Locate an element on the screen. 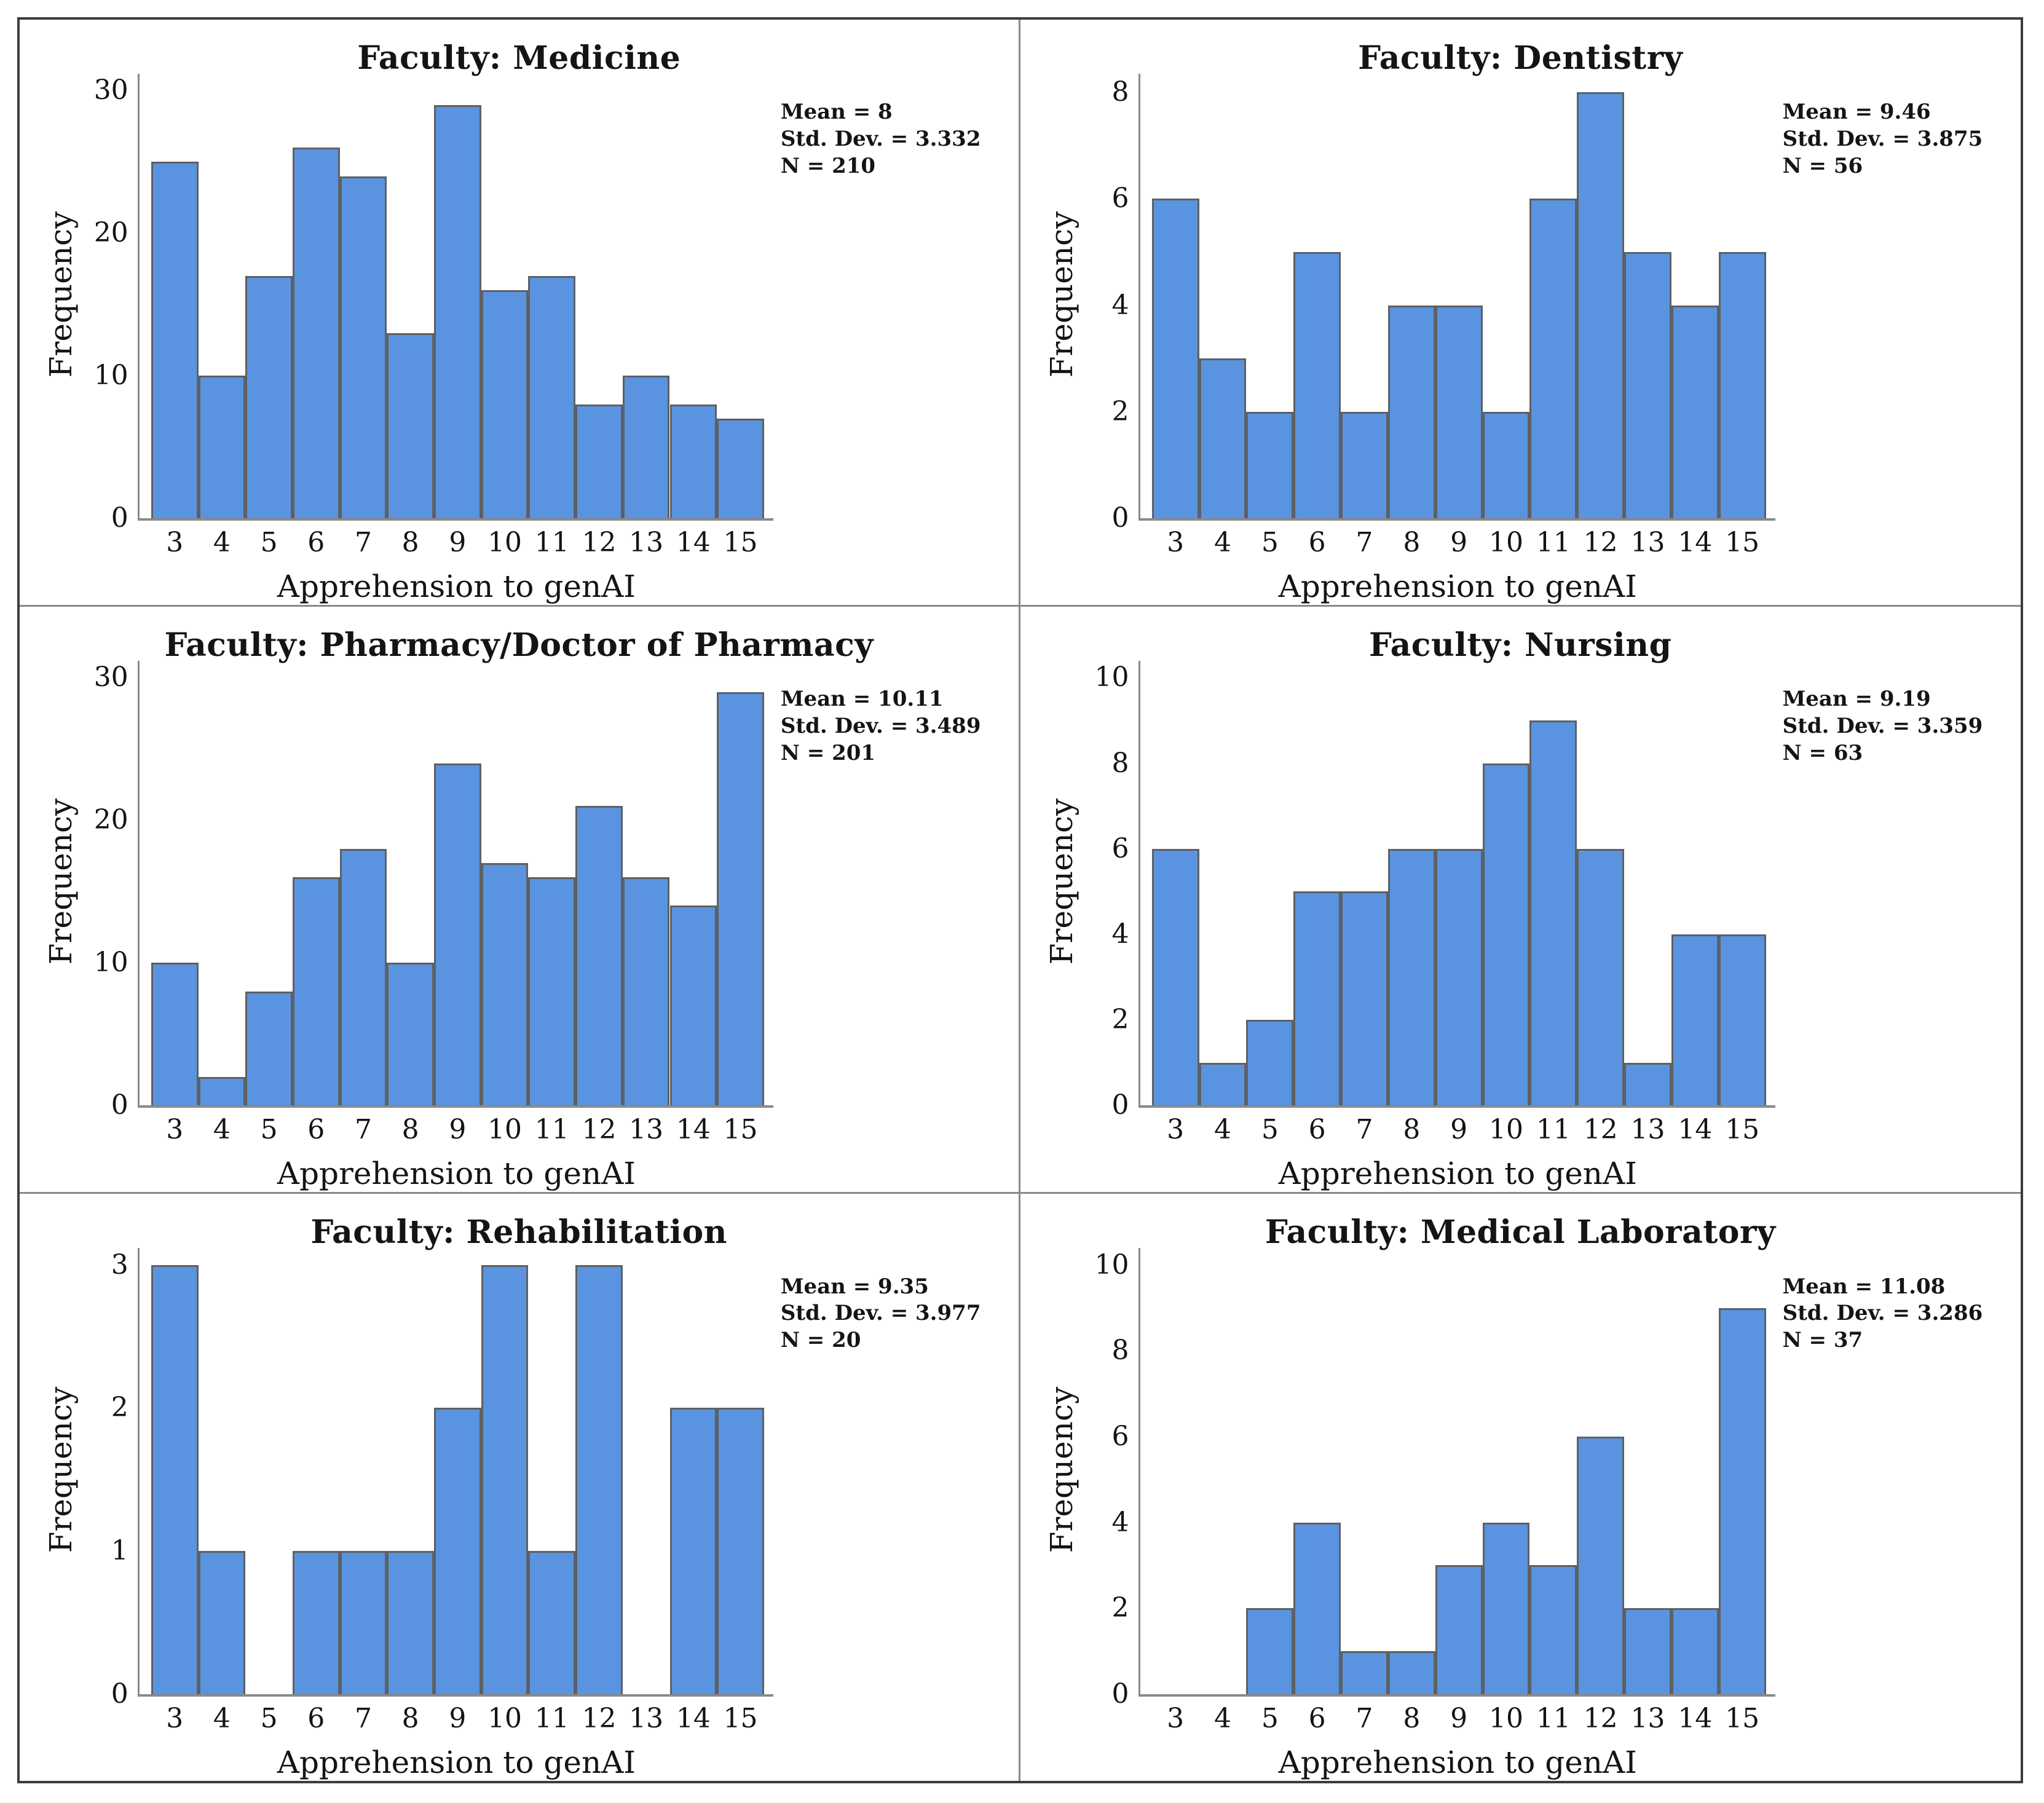  stats-block: Mean = 11.08 Std. Dev. = 3.286 N = 37 is located at coordinates (1883, 1314).